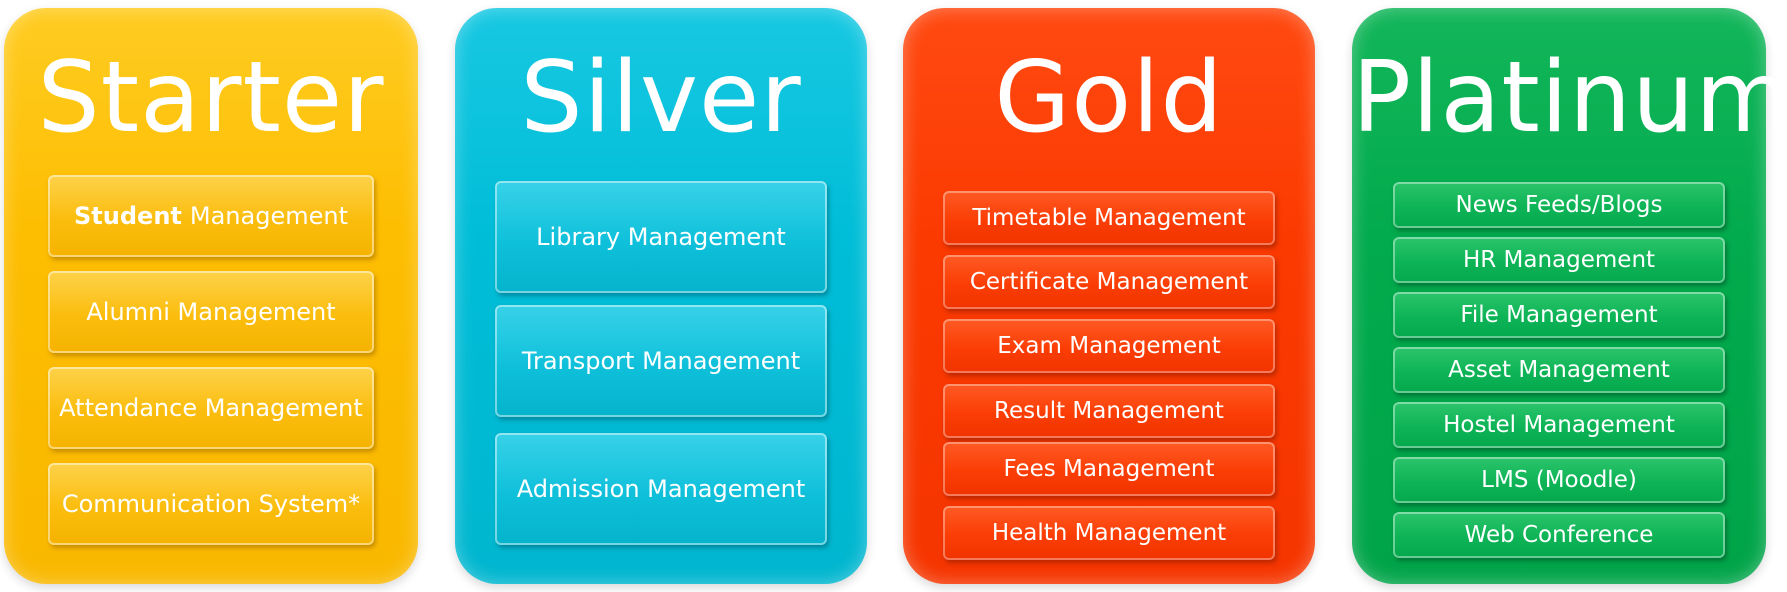  I want to click on feature-result-management: Result Management, so click(1109, 411).